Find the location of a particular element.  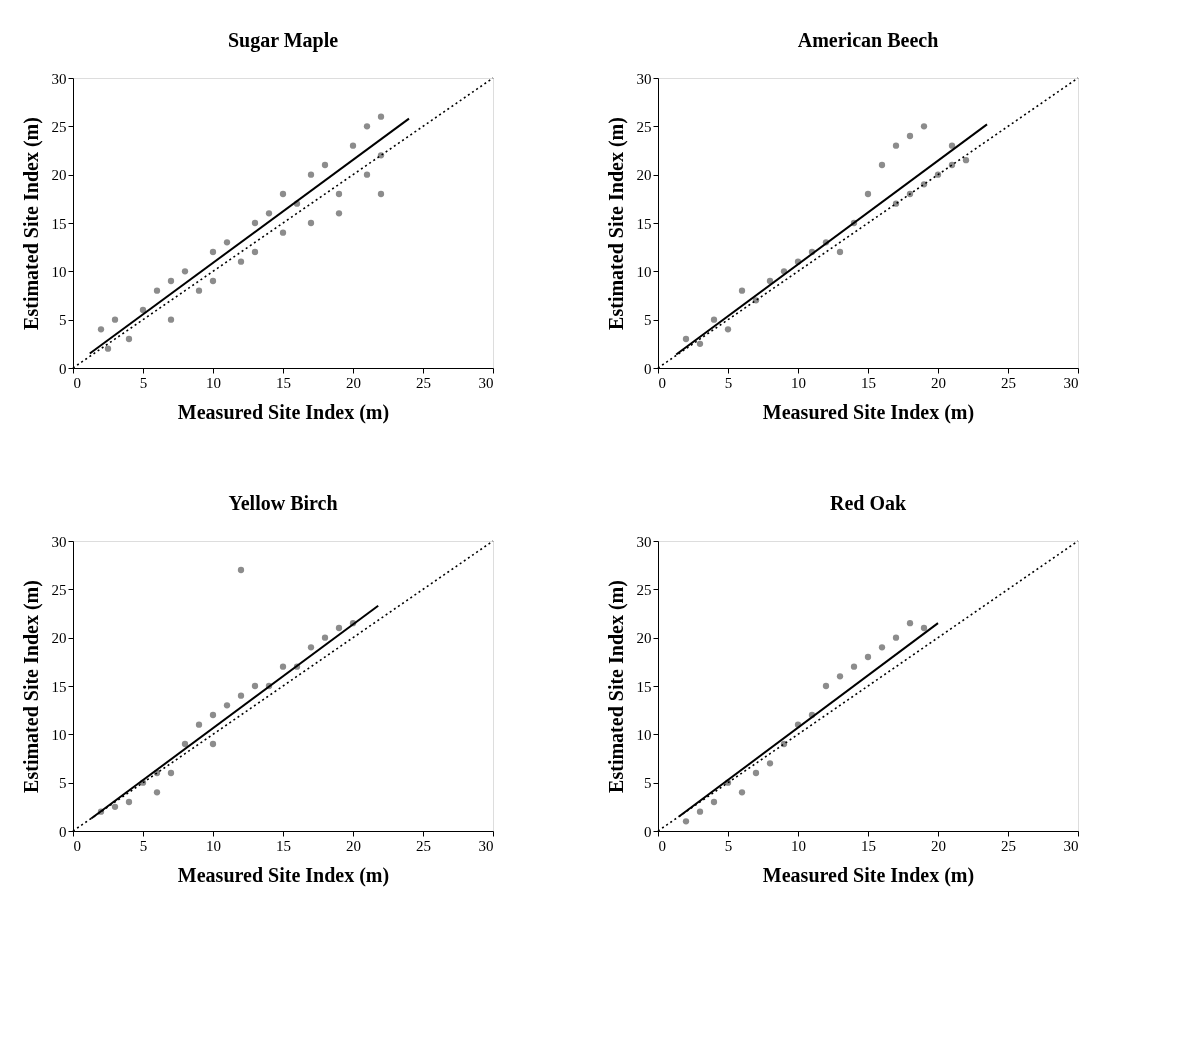

chart-title: American Beech is located at coordinates (868, 40).